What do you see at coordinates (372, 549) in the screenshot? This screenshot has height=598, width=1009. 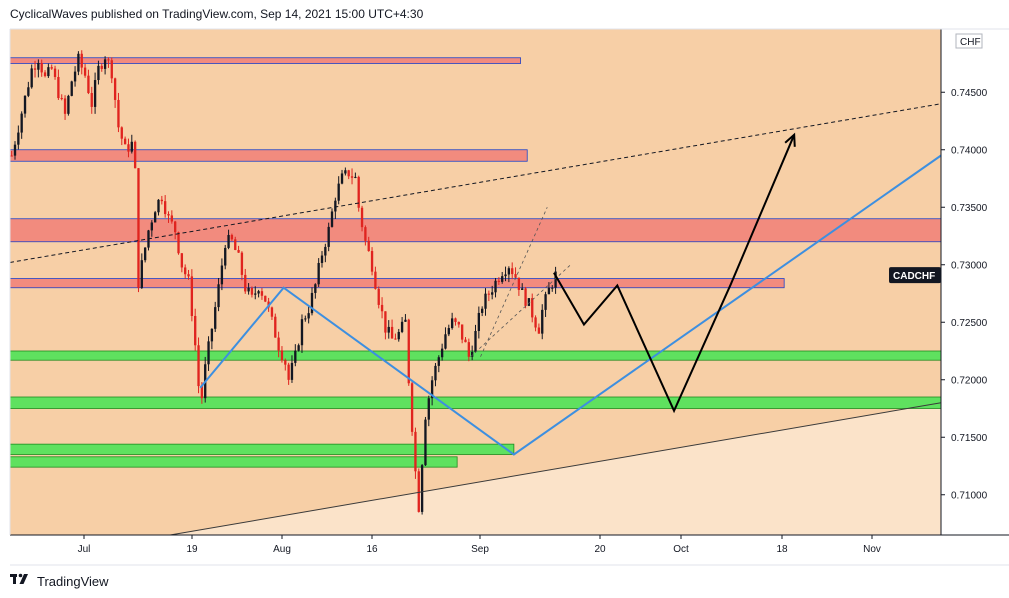 I see `x-tick-label: 16` at bounding box center [372, 549].